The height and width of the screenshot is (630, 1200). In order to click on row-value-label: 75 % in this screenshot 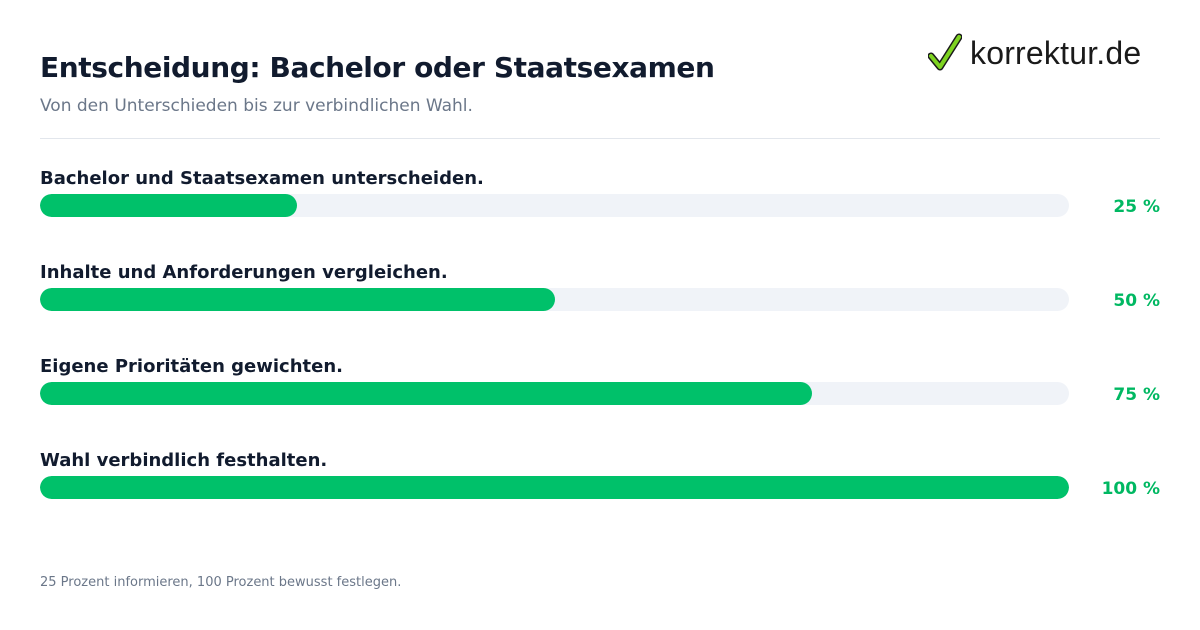, I will do `click(1136, 395)`.